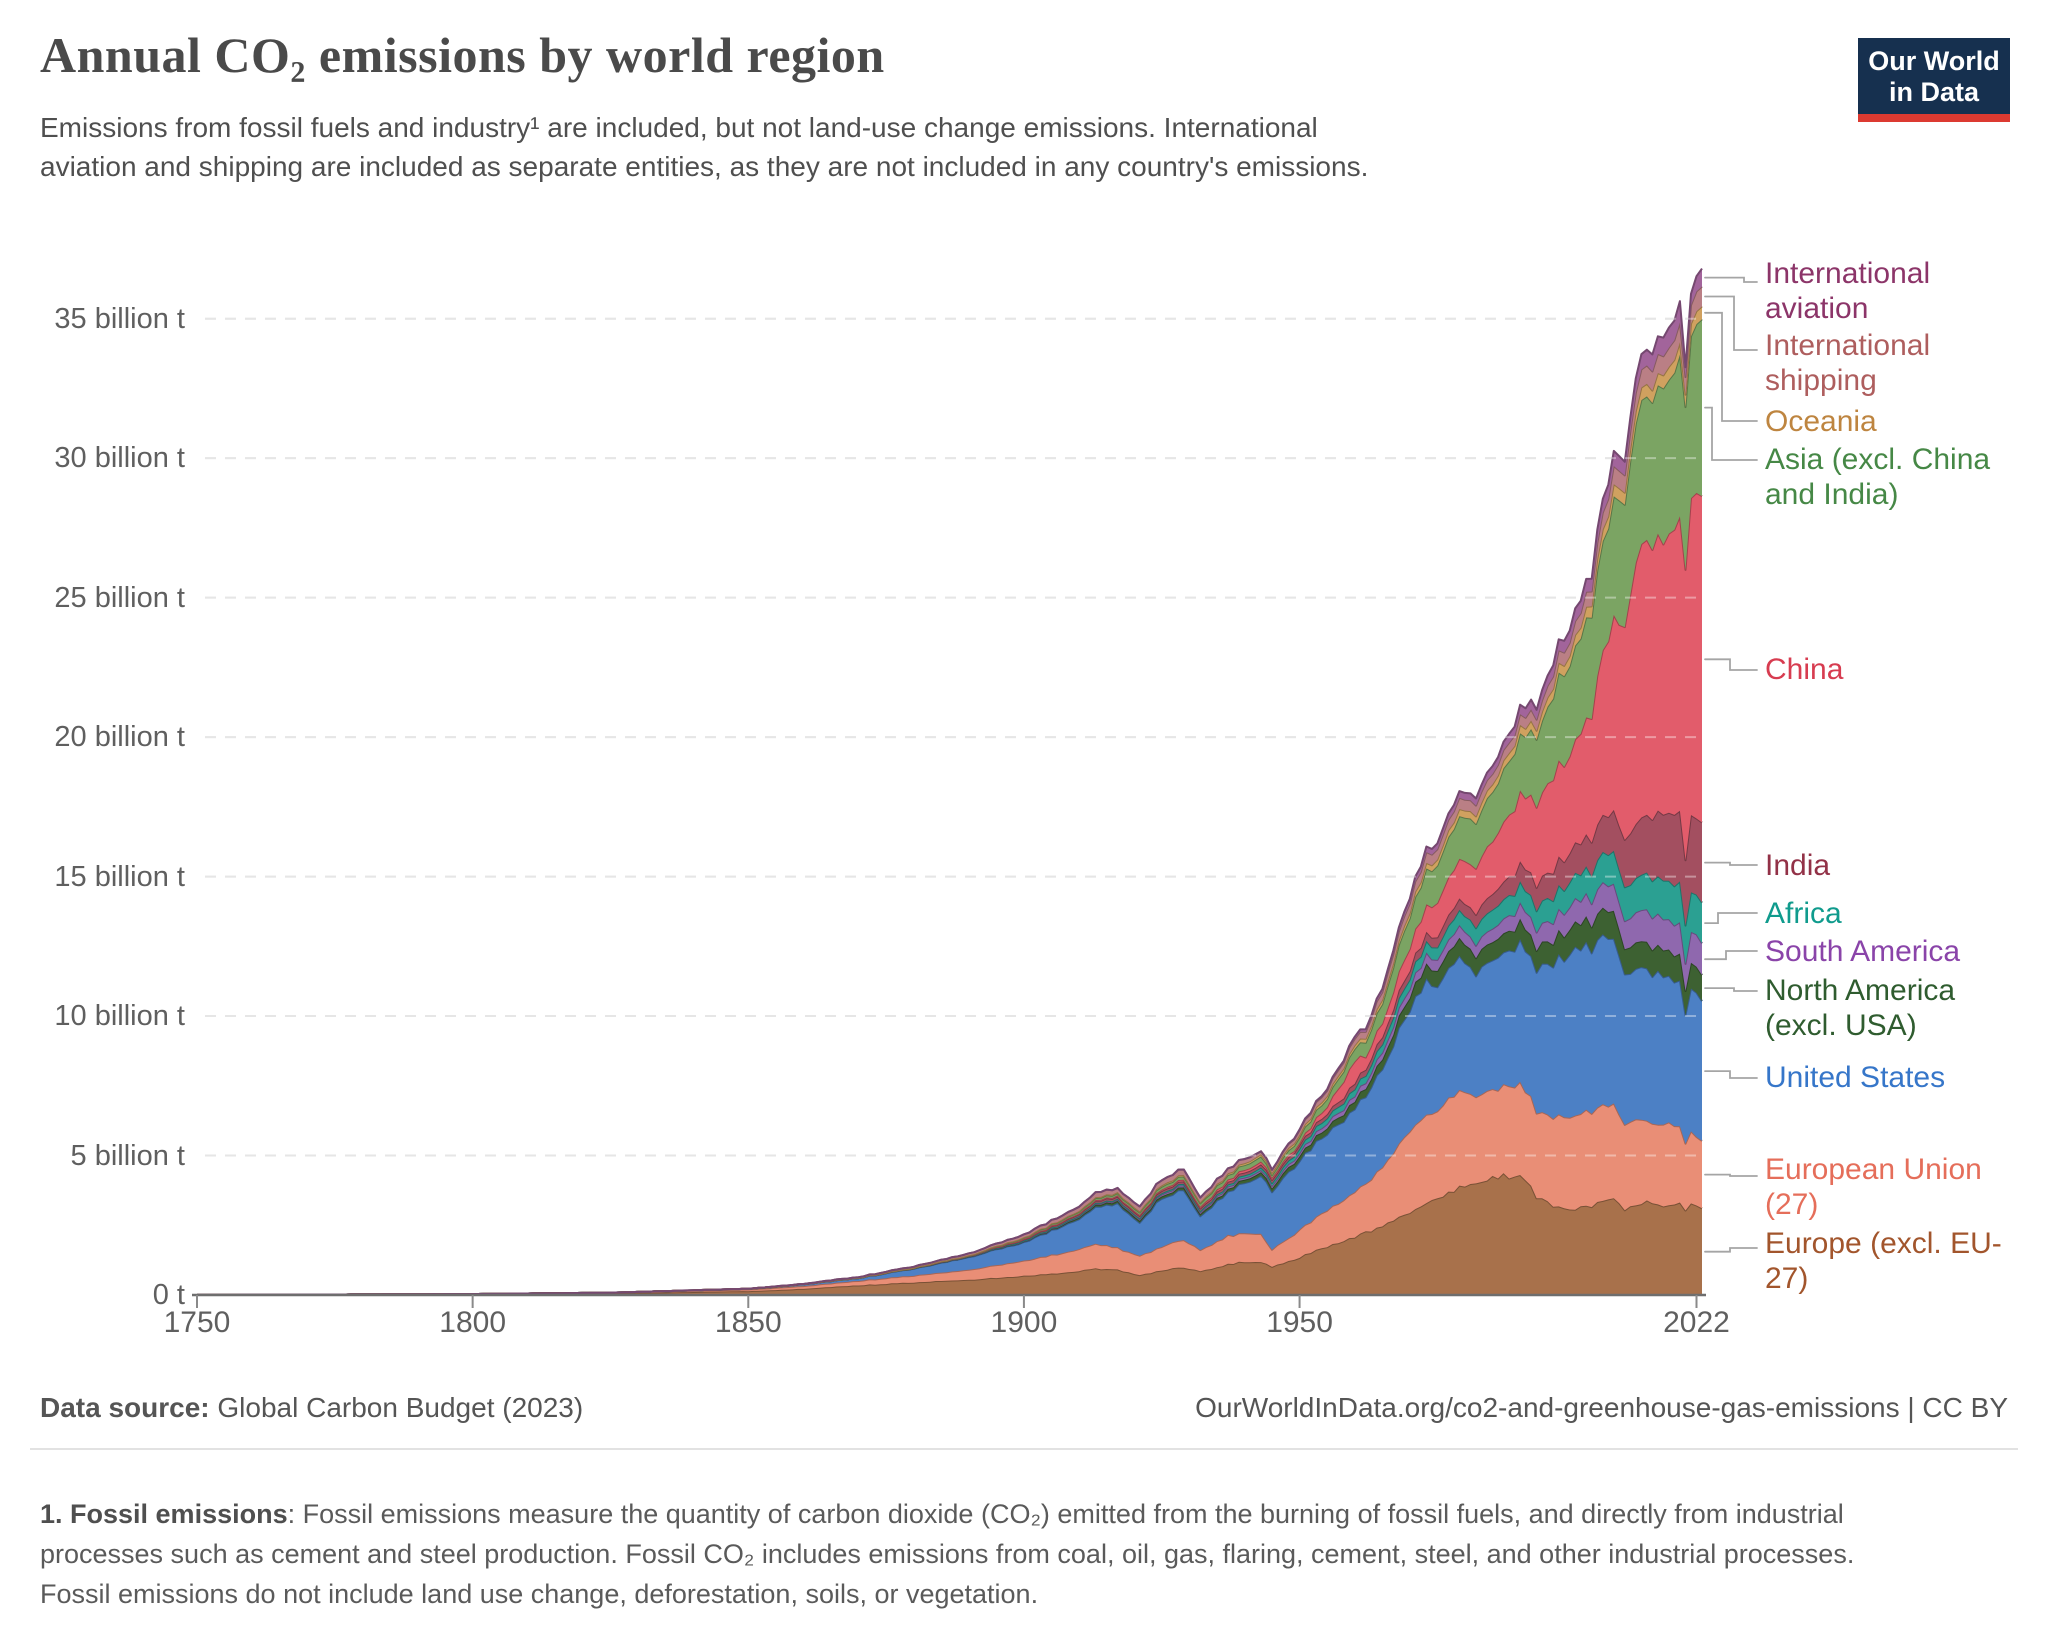 This screenshot has height=1630, width=2048. Describe the element at coordinates (1860, 1008) in the screenshot. I see `legend-item-north-america-excl-usa: North America (excl. USA)` at that location.